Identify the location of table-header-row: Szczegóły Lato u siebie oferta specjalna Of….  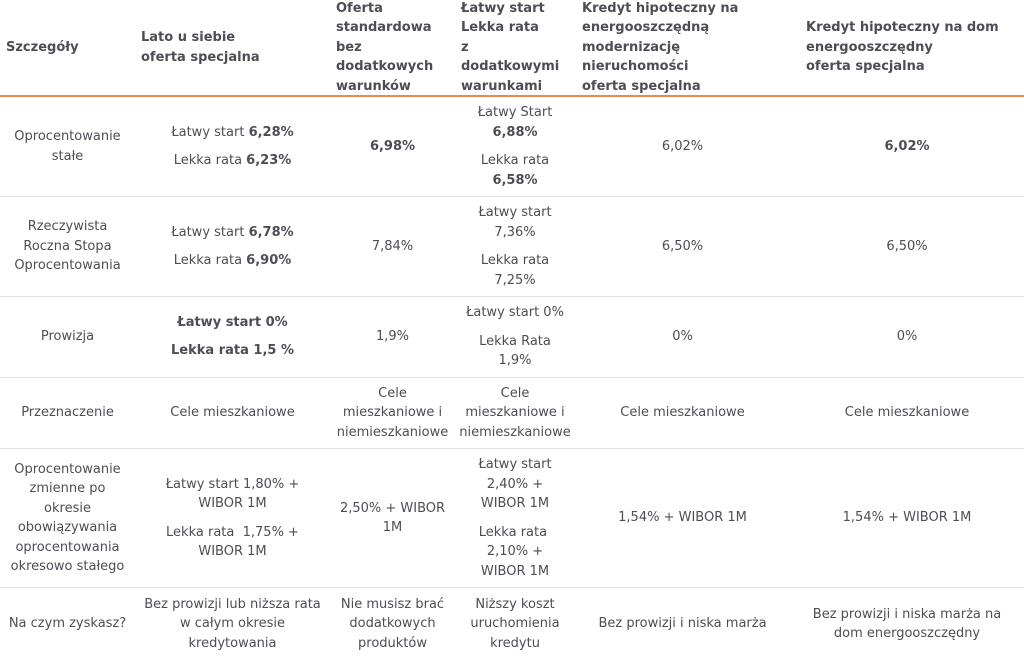
(512, 48).